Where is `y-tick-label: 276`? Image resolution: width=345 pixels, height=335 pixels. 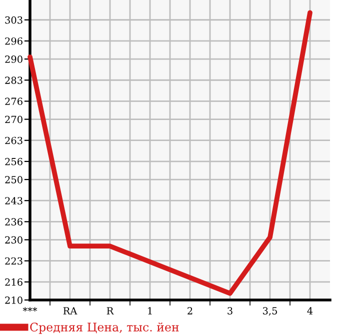 y-tick-label: 276 is located at coordinates (13, 102).